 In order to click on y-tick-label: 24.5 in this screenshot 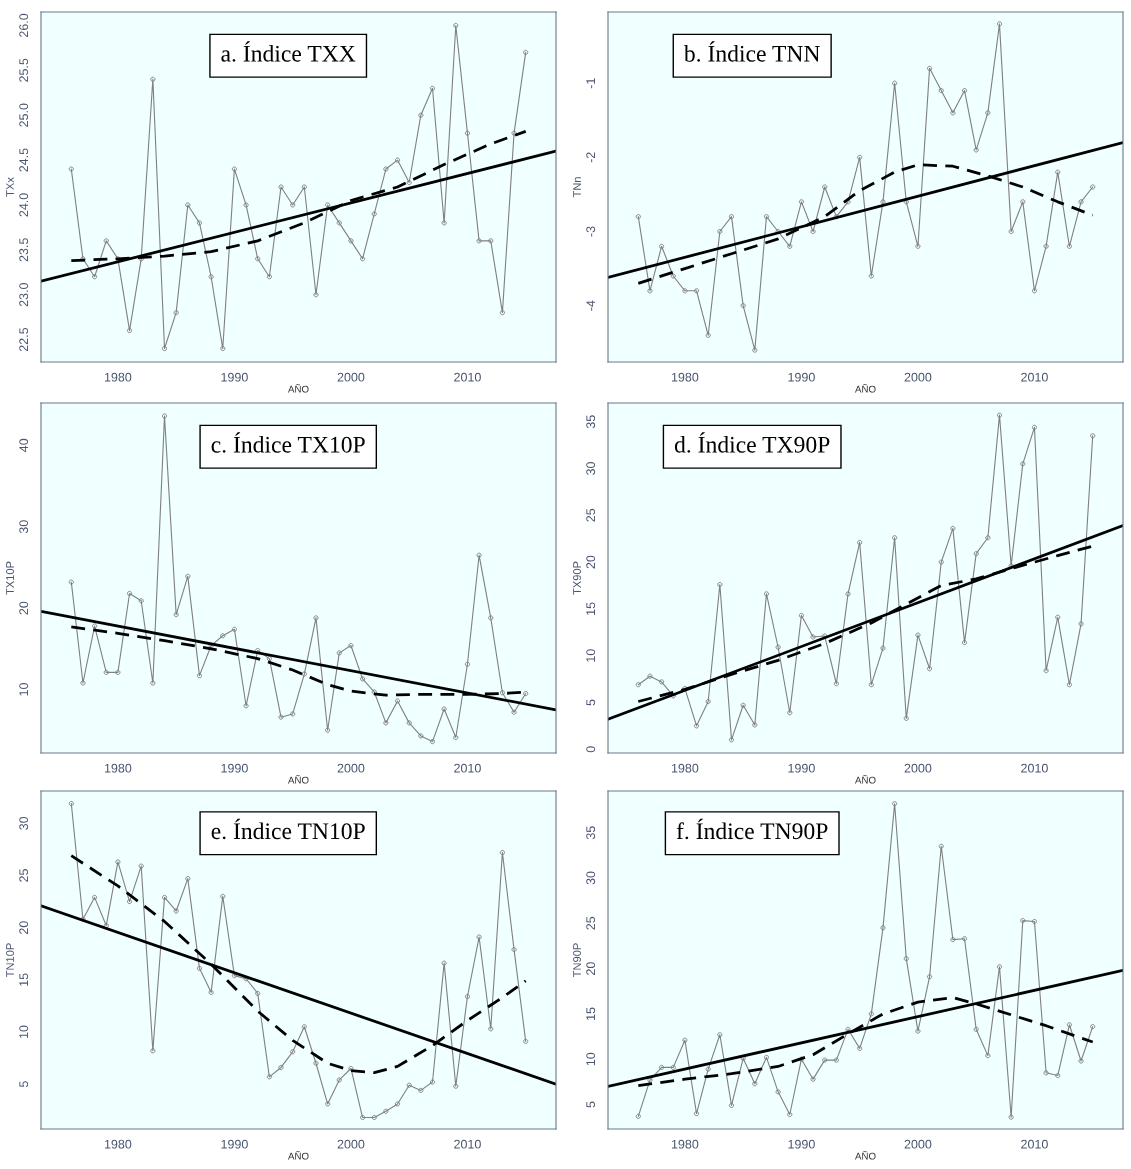, I will do `click(24, 160)`.